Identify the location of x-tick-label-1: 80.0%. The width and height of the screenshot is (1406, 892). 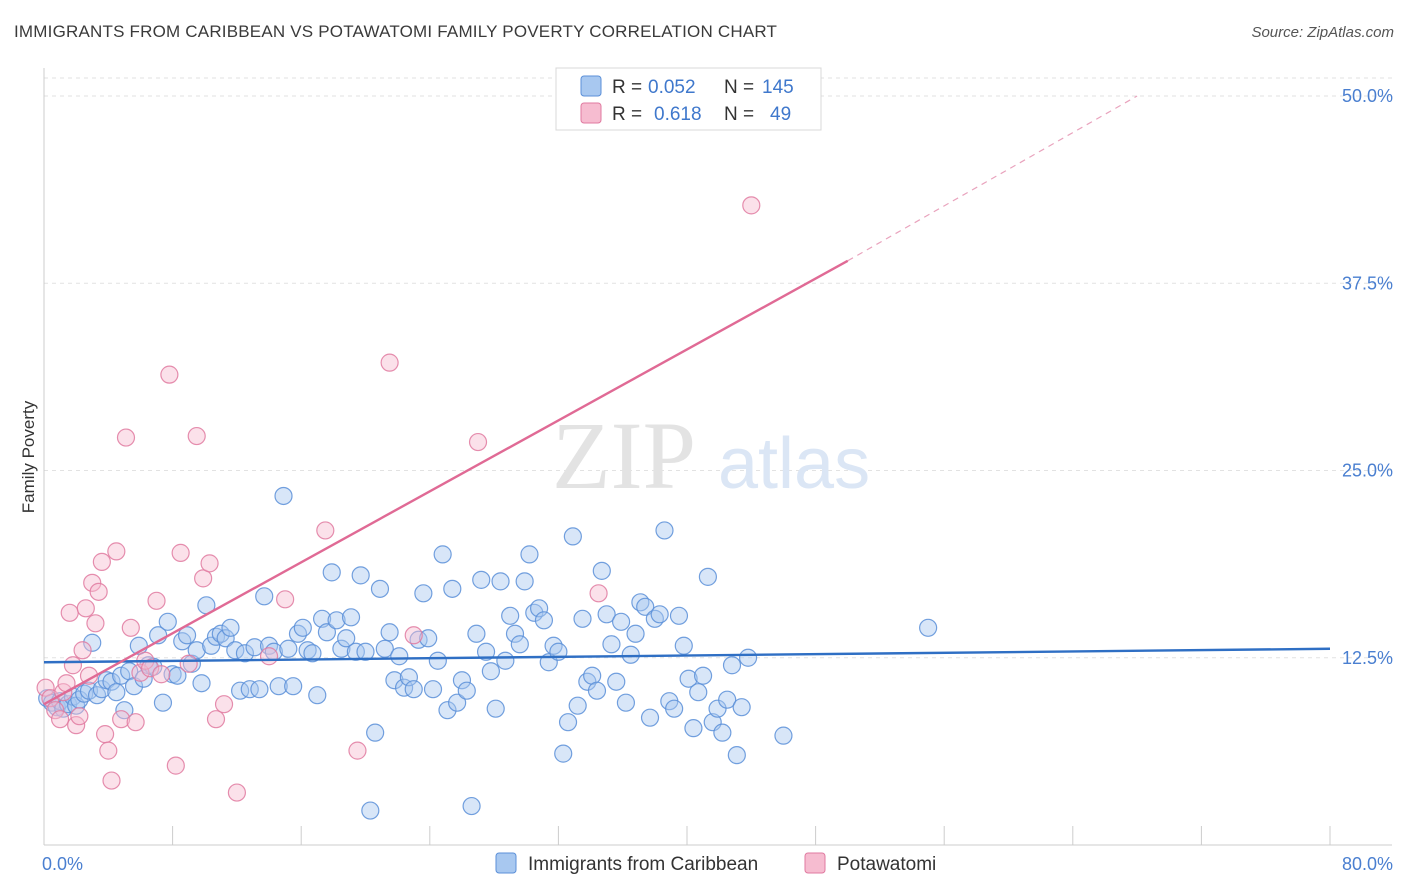
(1367, 864).